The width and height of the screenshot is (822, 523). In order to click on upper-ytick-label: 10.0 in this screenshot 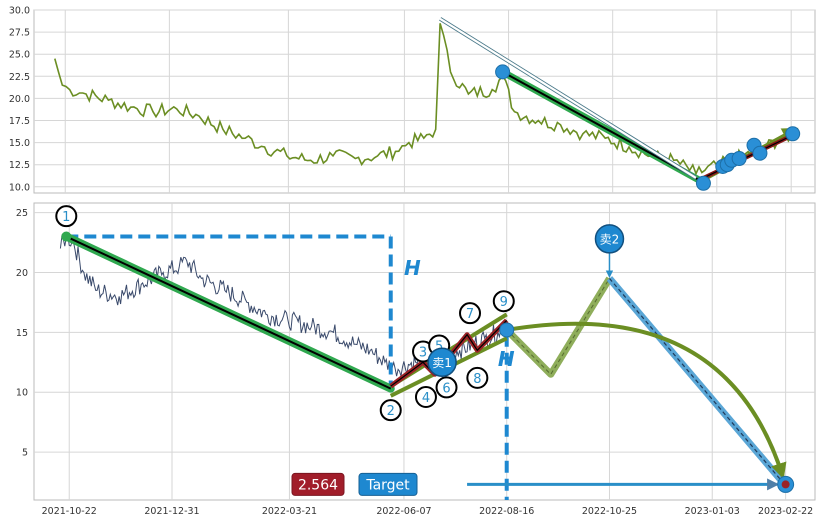, I will do `click(19, 187)`.